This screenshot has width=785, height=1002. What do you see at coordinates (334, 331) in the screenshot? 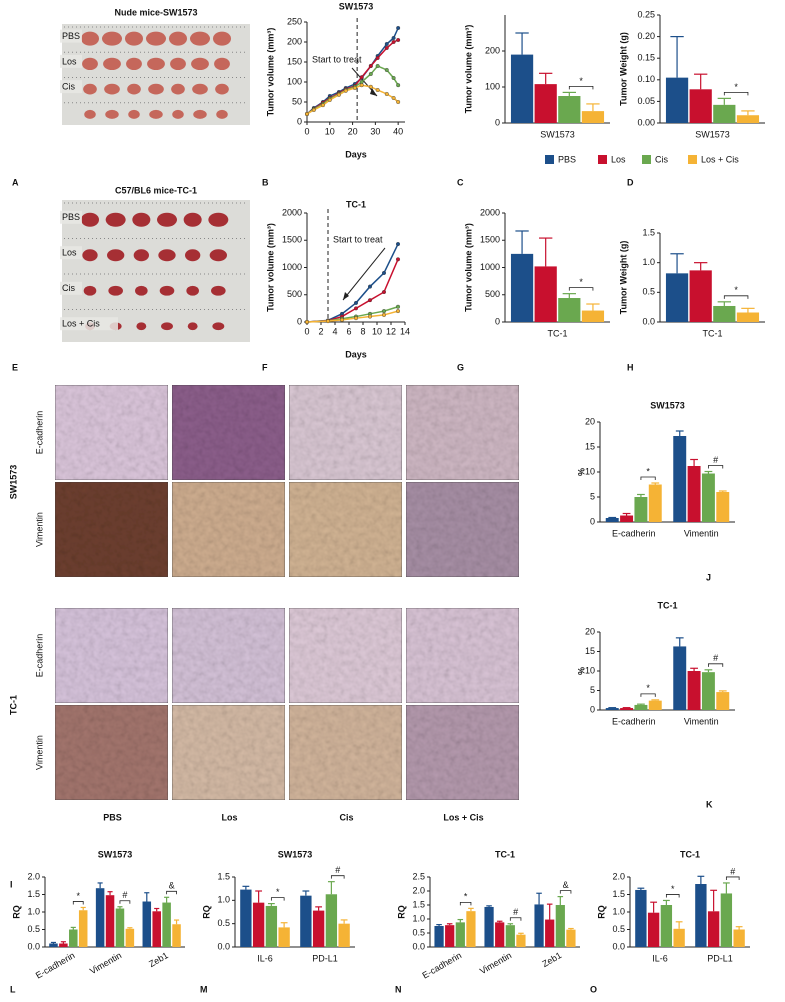
I see `x-tick-label: 4` at bounding box center [334, 331].